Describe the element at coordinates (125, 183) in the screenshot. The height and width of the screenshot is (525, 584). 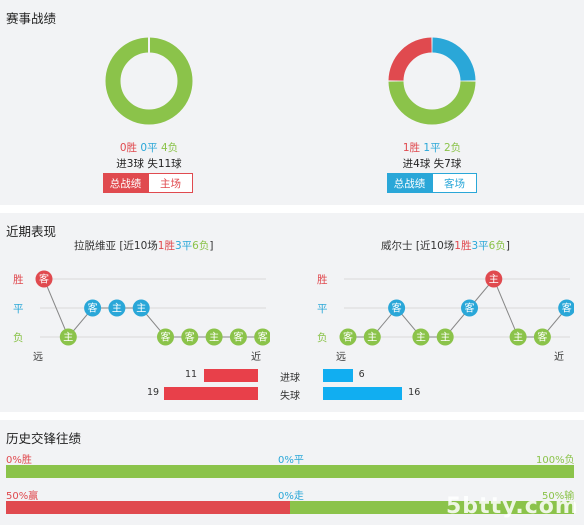
I see `left-tab-overall: 总战绩` at that location.